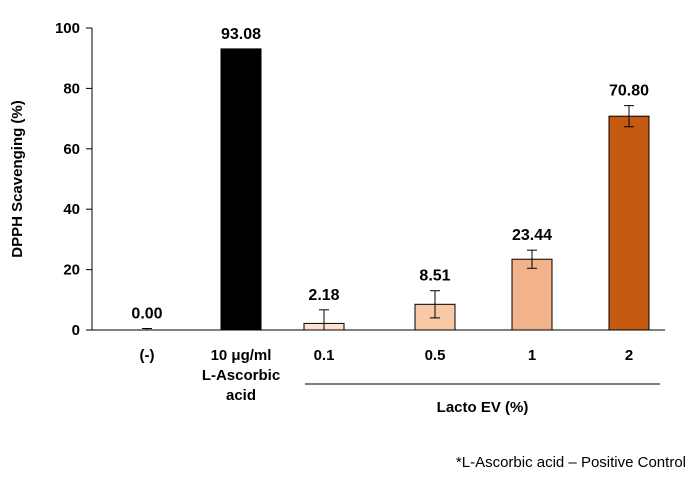  Describe the element at coordinates (71, 88) in the screenshot. I see `y-tick-label: 80` at that location.